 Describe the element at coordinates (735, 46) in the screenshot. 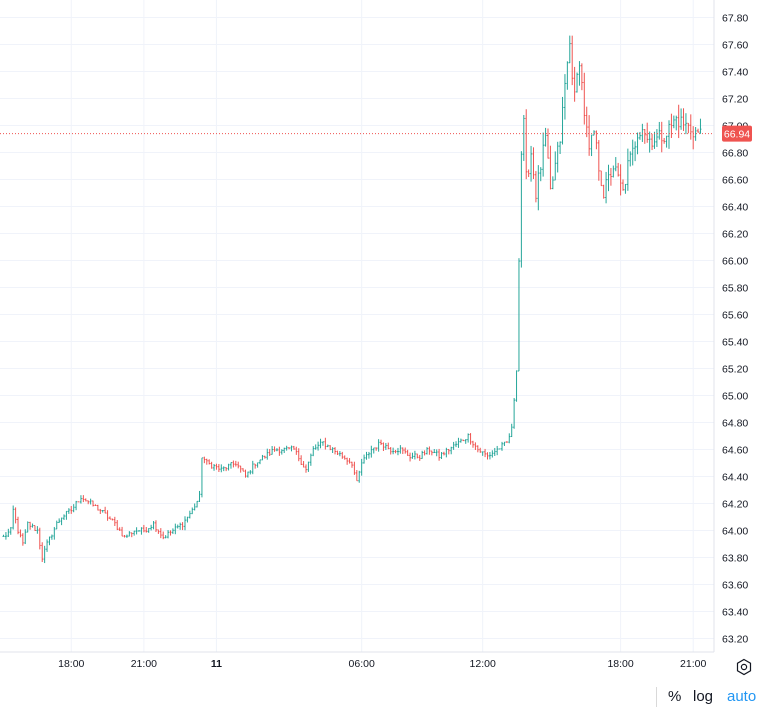

I see `y-tick-label: 67.60` at that location.